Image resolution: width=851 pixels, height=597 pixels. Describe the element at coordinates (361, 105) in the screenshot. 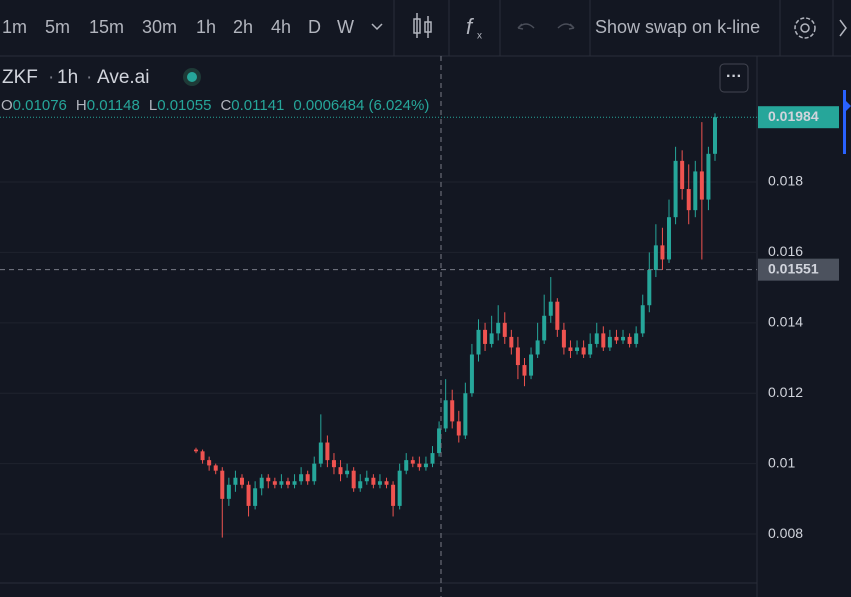

I see `legend-change: 0.0006484 (6.024%)` at that location.